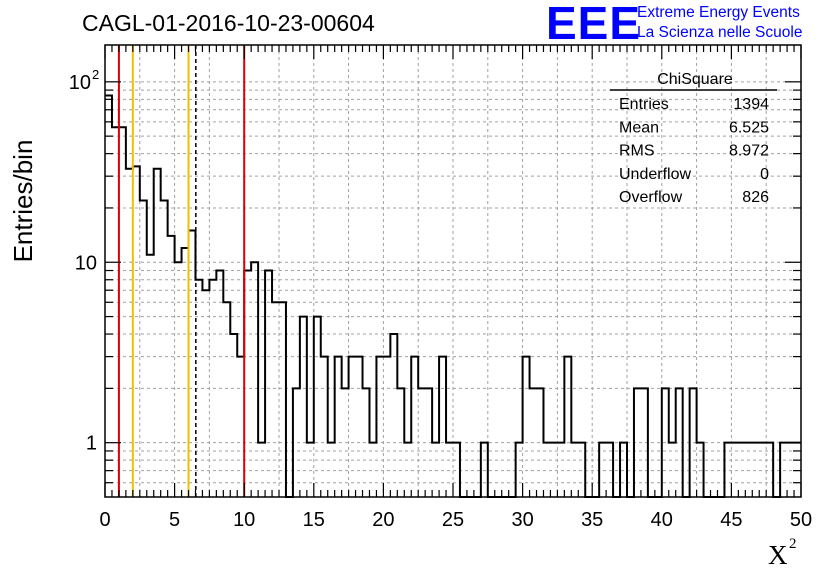 This screenshot has height=572, width=836. I want to click on eee-logo: EEE, so click(594, 24).